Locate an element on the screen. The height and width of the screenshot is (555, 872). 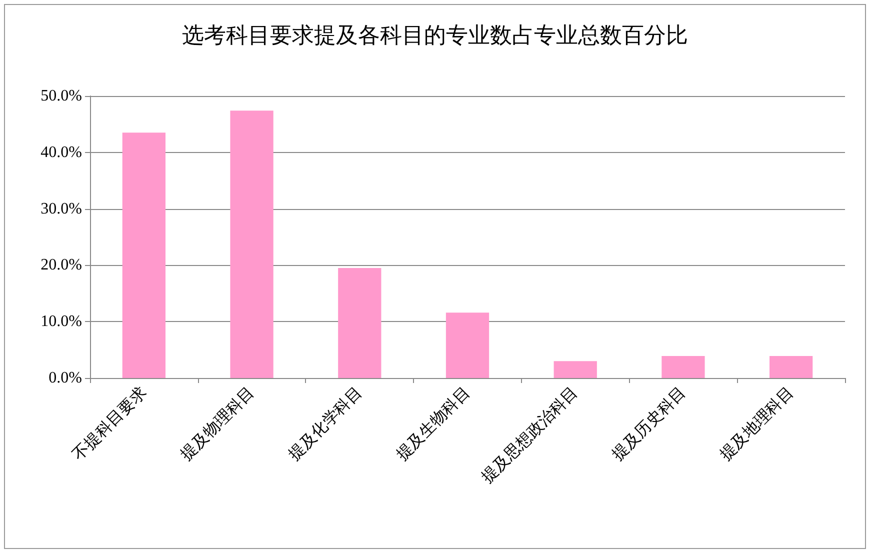
chart-title: 选考科目要求提及各科目的专业数占专业总数百分比 is located at coordinates (435, 35).